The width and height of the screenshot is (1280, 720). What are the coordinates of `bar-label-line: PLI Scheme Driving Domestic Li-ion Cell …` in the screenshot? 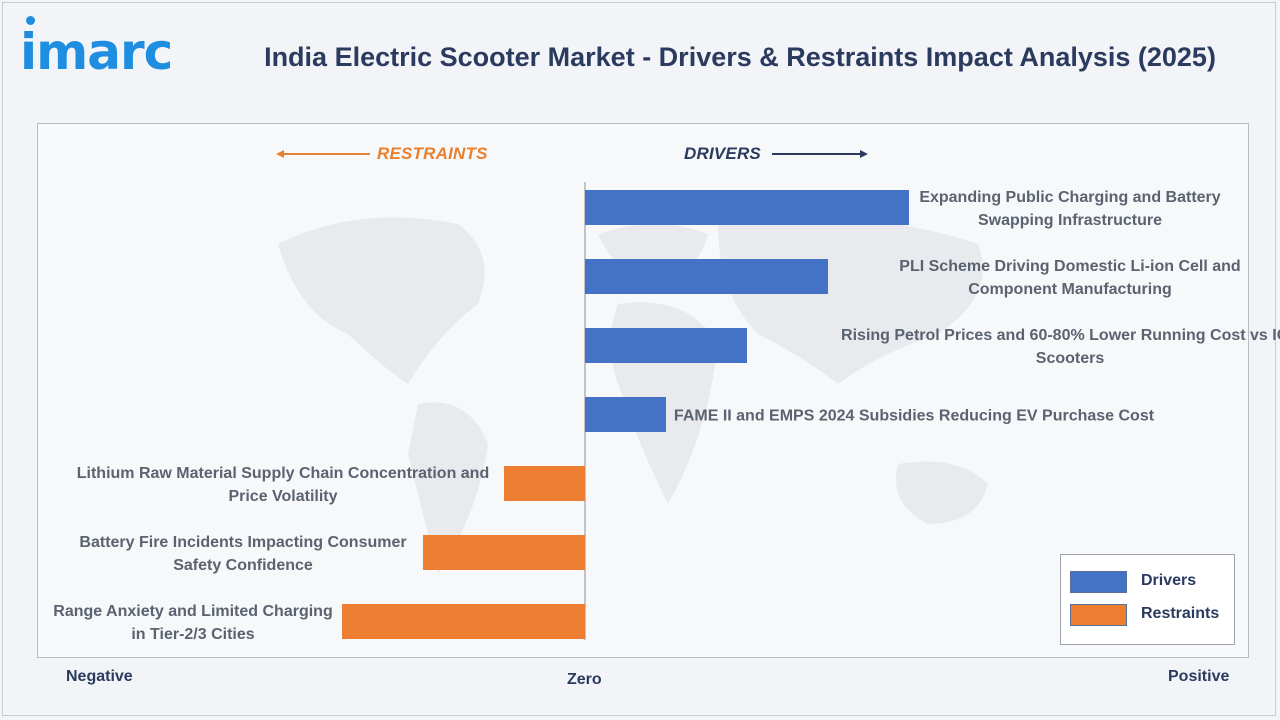 It's located at (1069, 266).